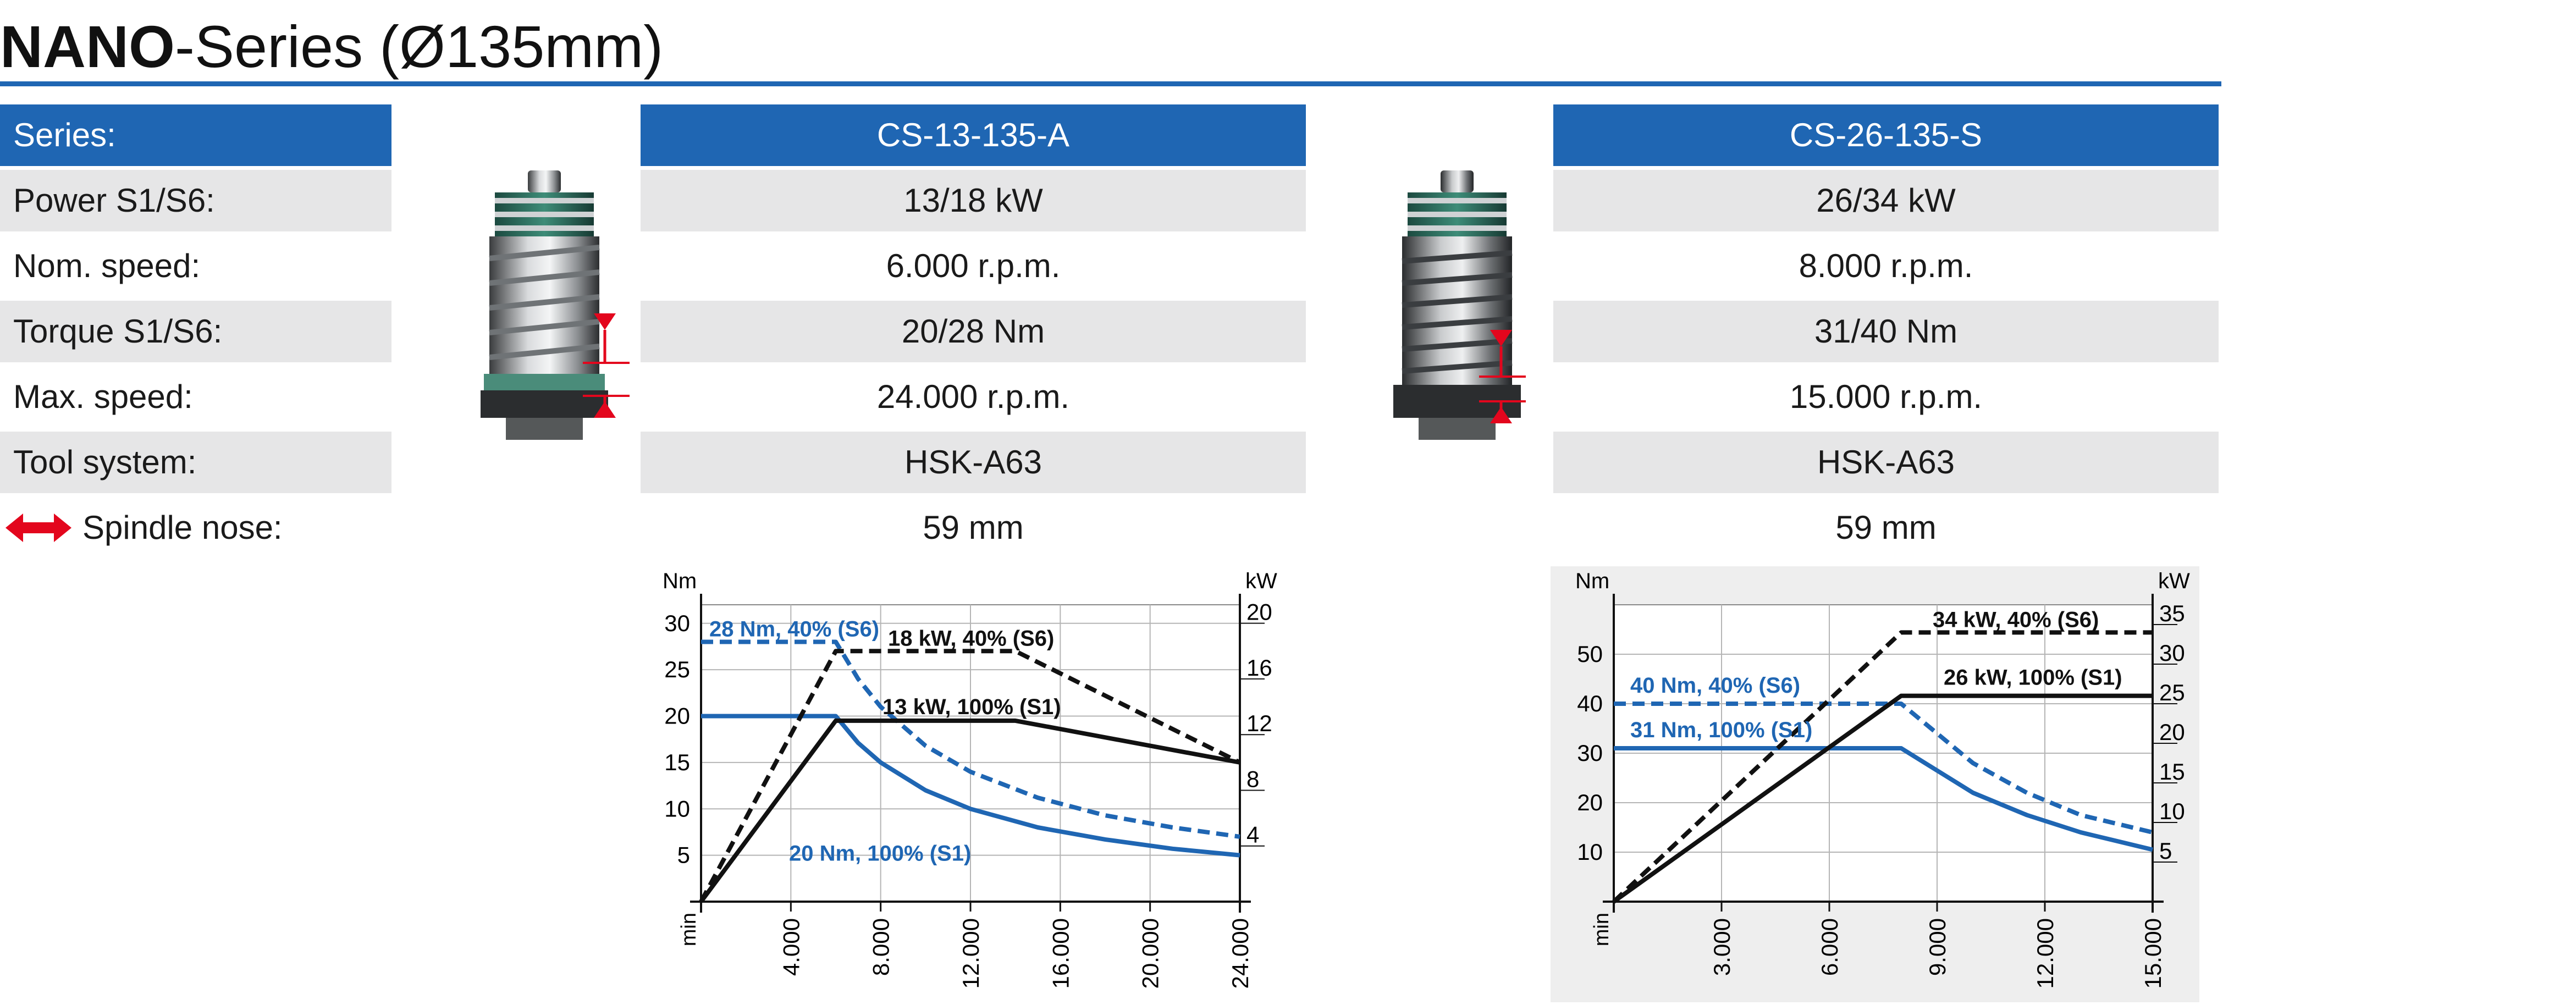  What do you see at coordinates (1259, 723) in the screenshot?
I see `y-tick-right: 12` at bounding box center [1259, 723].